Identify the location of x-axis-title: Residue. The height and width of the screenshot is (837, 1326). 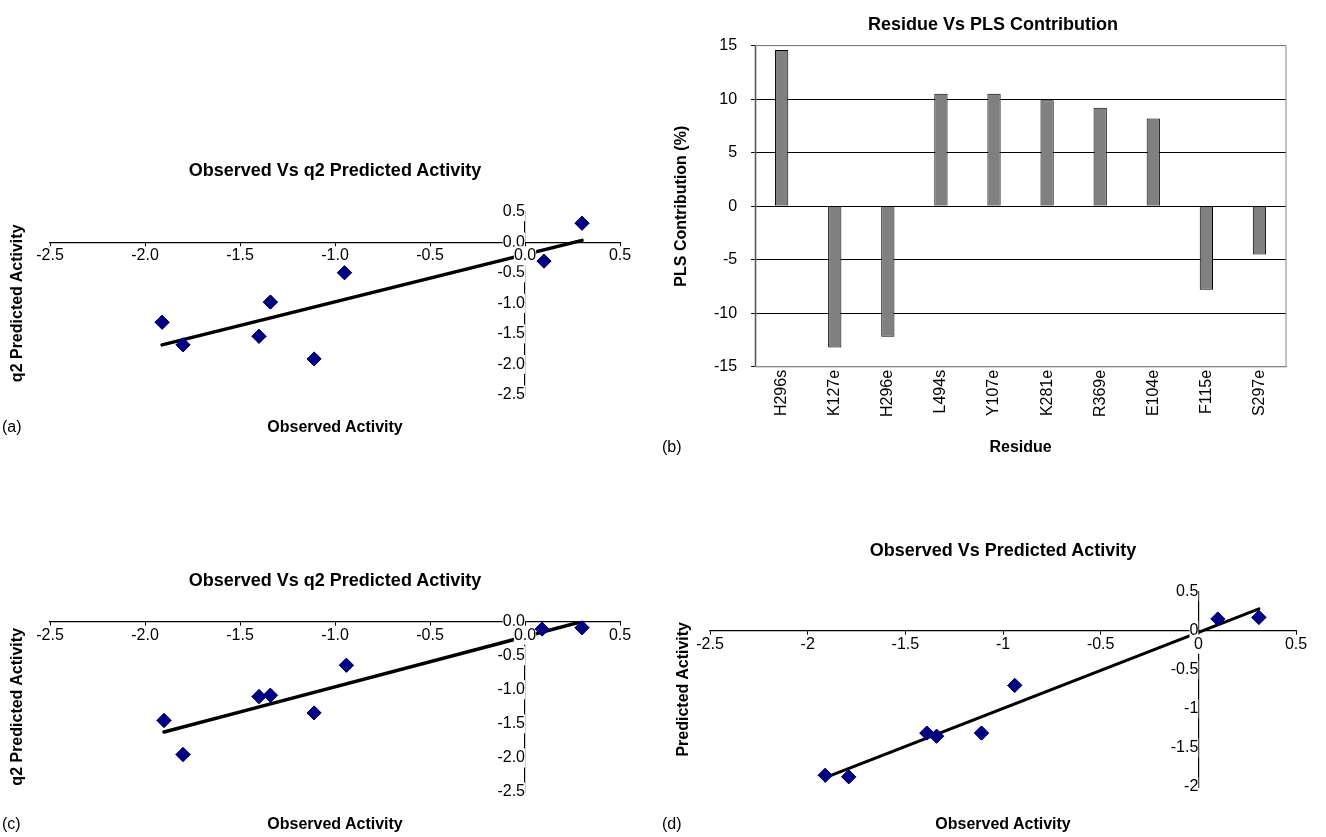
(1020, 447).